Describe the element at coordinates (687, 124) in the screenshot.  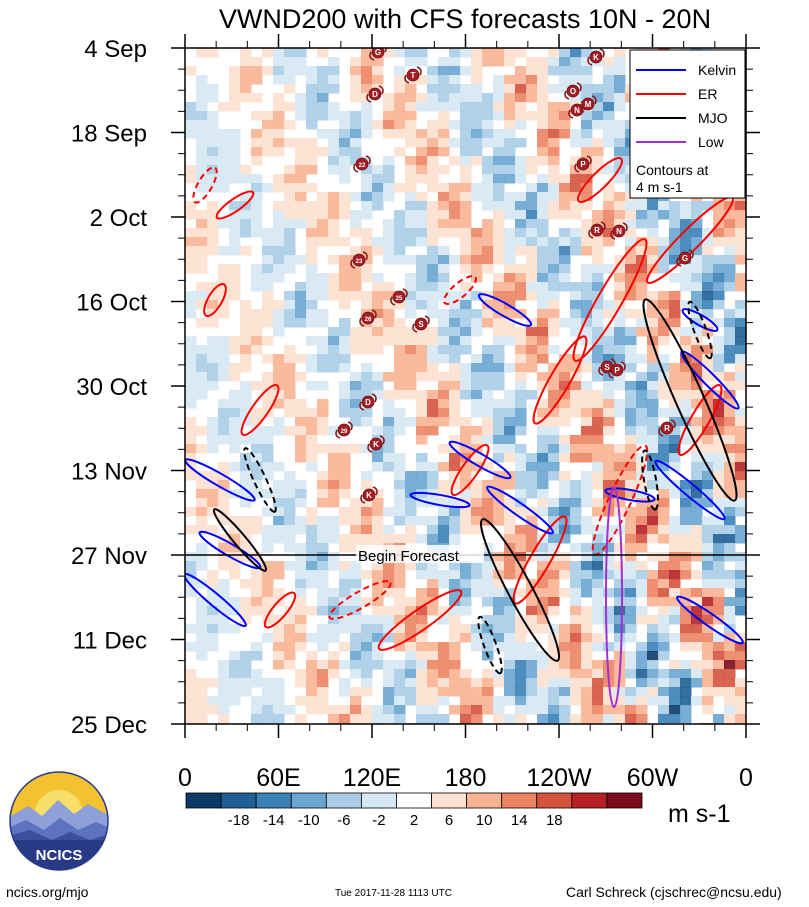
I see `legend: Kelvin ER MJO Low Contours at 4 m s-1` at that location.